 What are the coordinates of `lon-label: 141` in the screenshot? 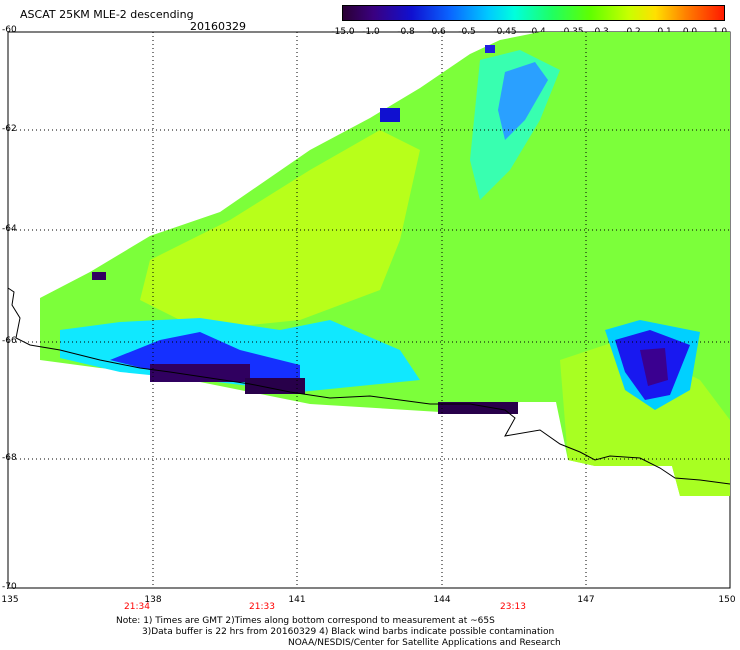 It's located at (297, 600).